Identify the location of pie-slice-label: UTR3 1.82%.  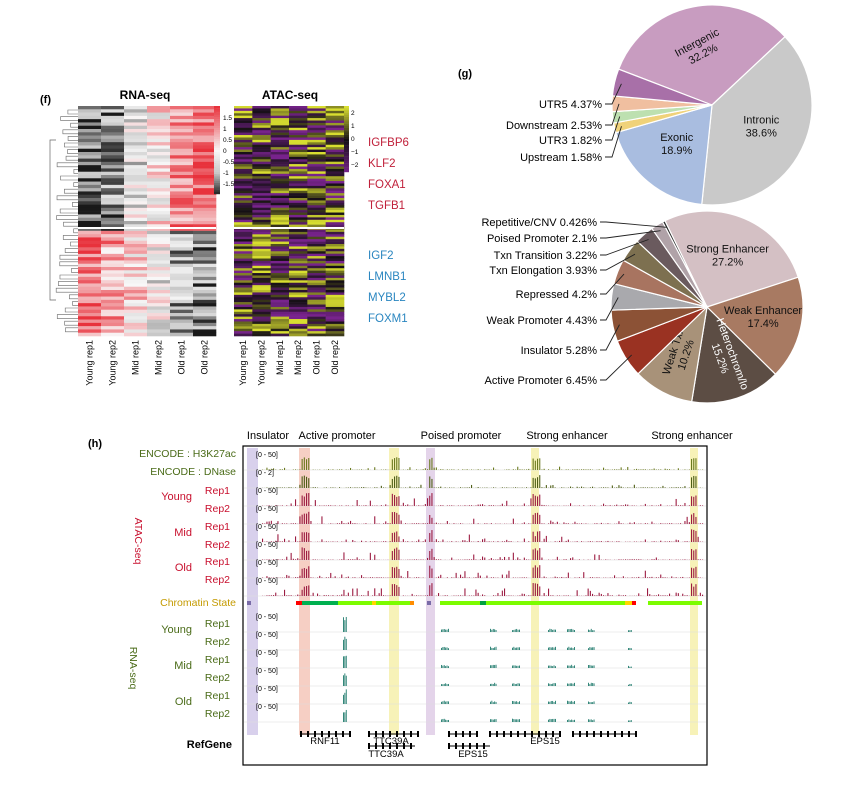
(570, 141).